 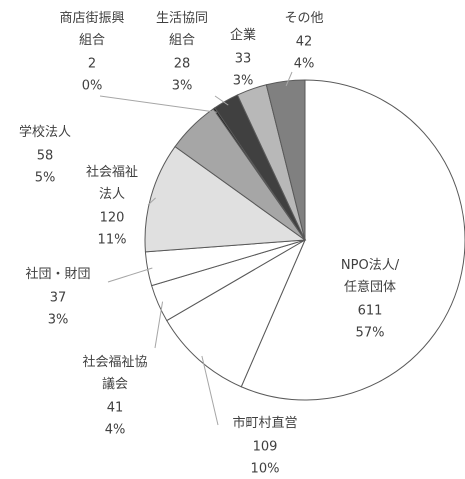 What do you see at coordinates (303, 18) in the screenshot?
I see `slice-label: その他` at bounding box center [303, 18].